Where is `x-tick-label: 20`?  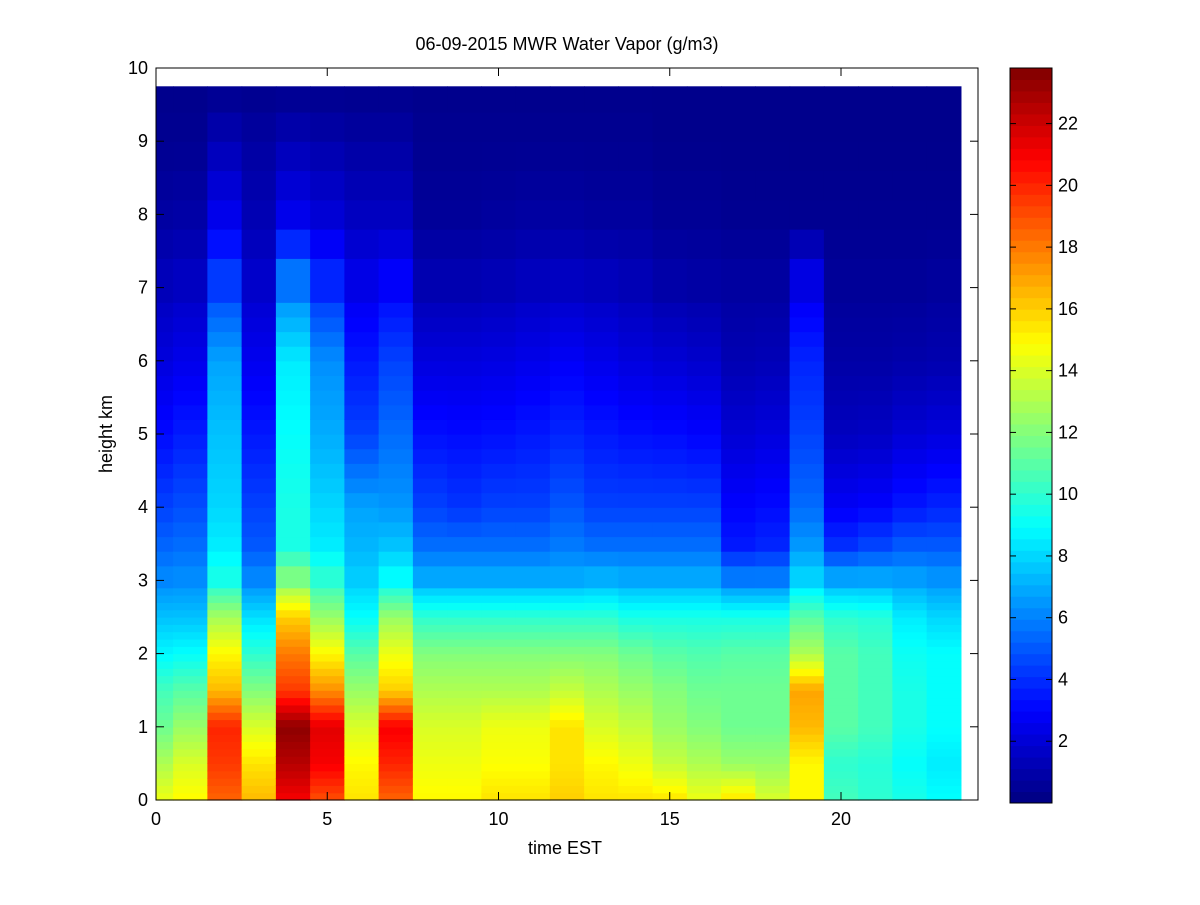 x-tick-label: 20 is located at coordinates (841, 819).